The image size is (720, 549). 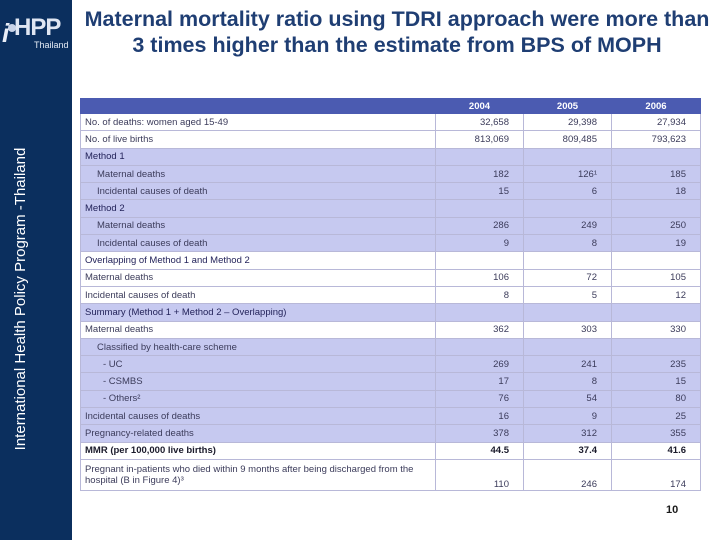 What do you see at coordinates (656, 122) in the screenshot?
I see `cell-value: 27,934` at bounding box center [656, 122].